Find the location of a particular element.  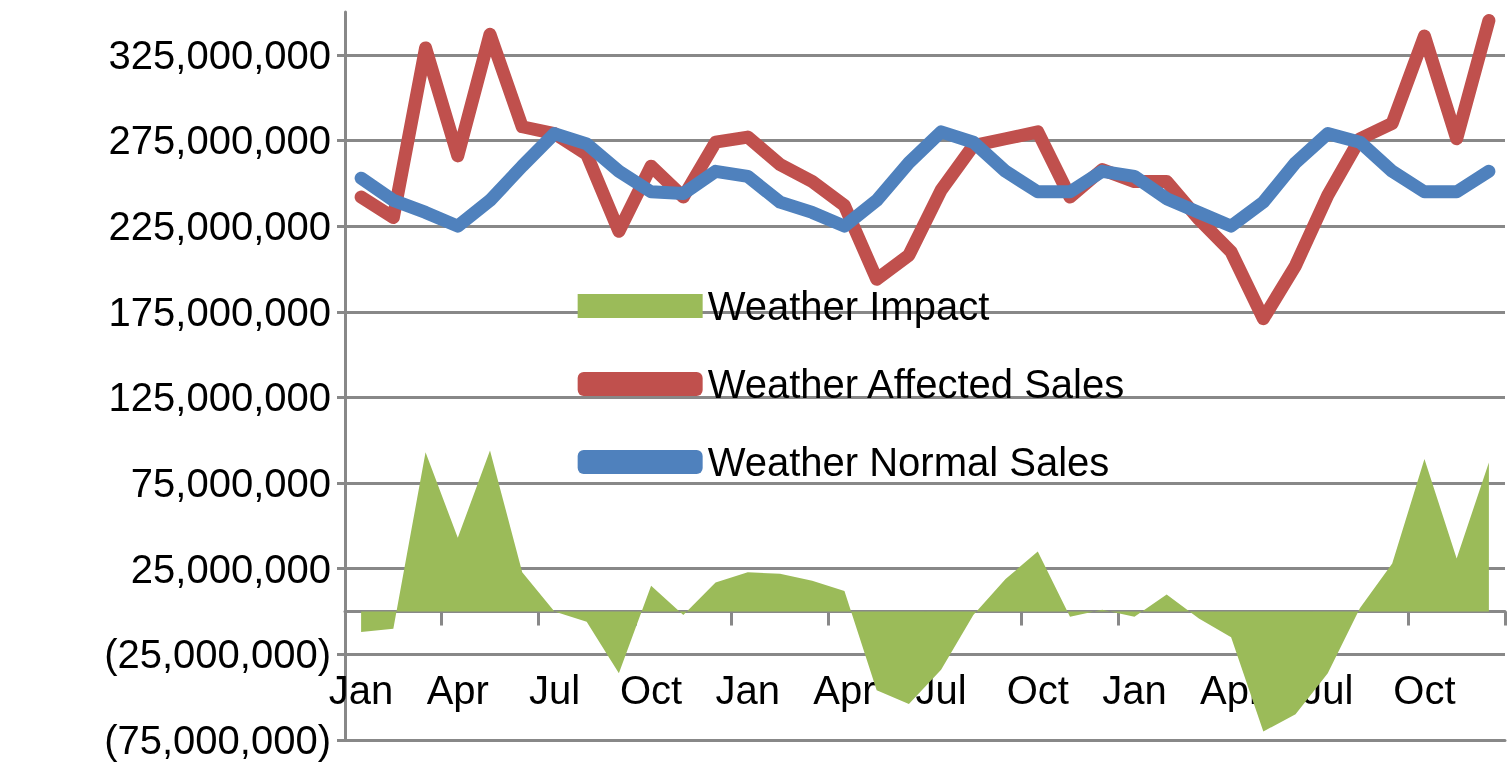

y-tick-label: 225,000,000 is located at coordinates (219, 226).